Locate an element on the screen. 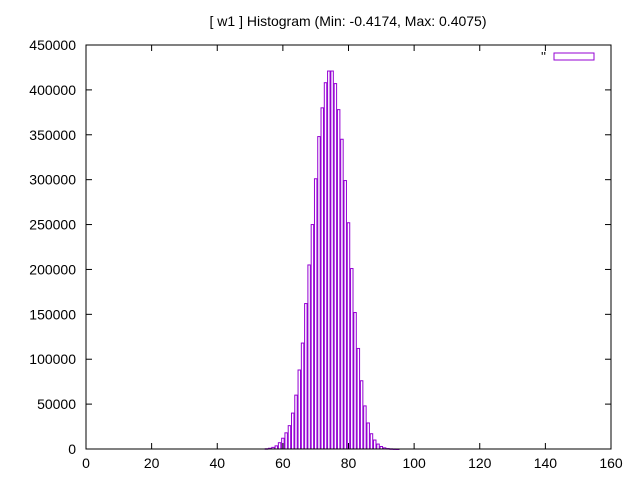 The image size is (640, 480). x-tick-label: 80 is located at coordinates (349, 463).